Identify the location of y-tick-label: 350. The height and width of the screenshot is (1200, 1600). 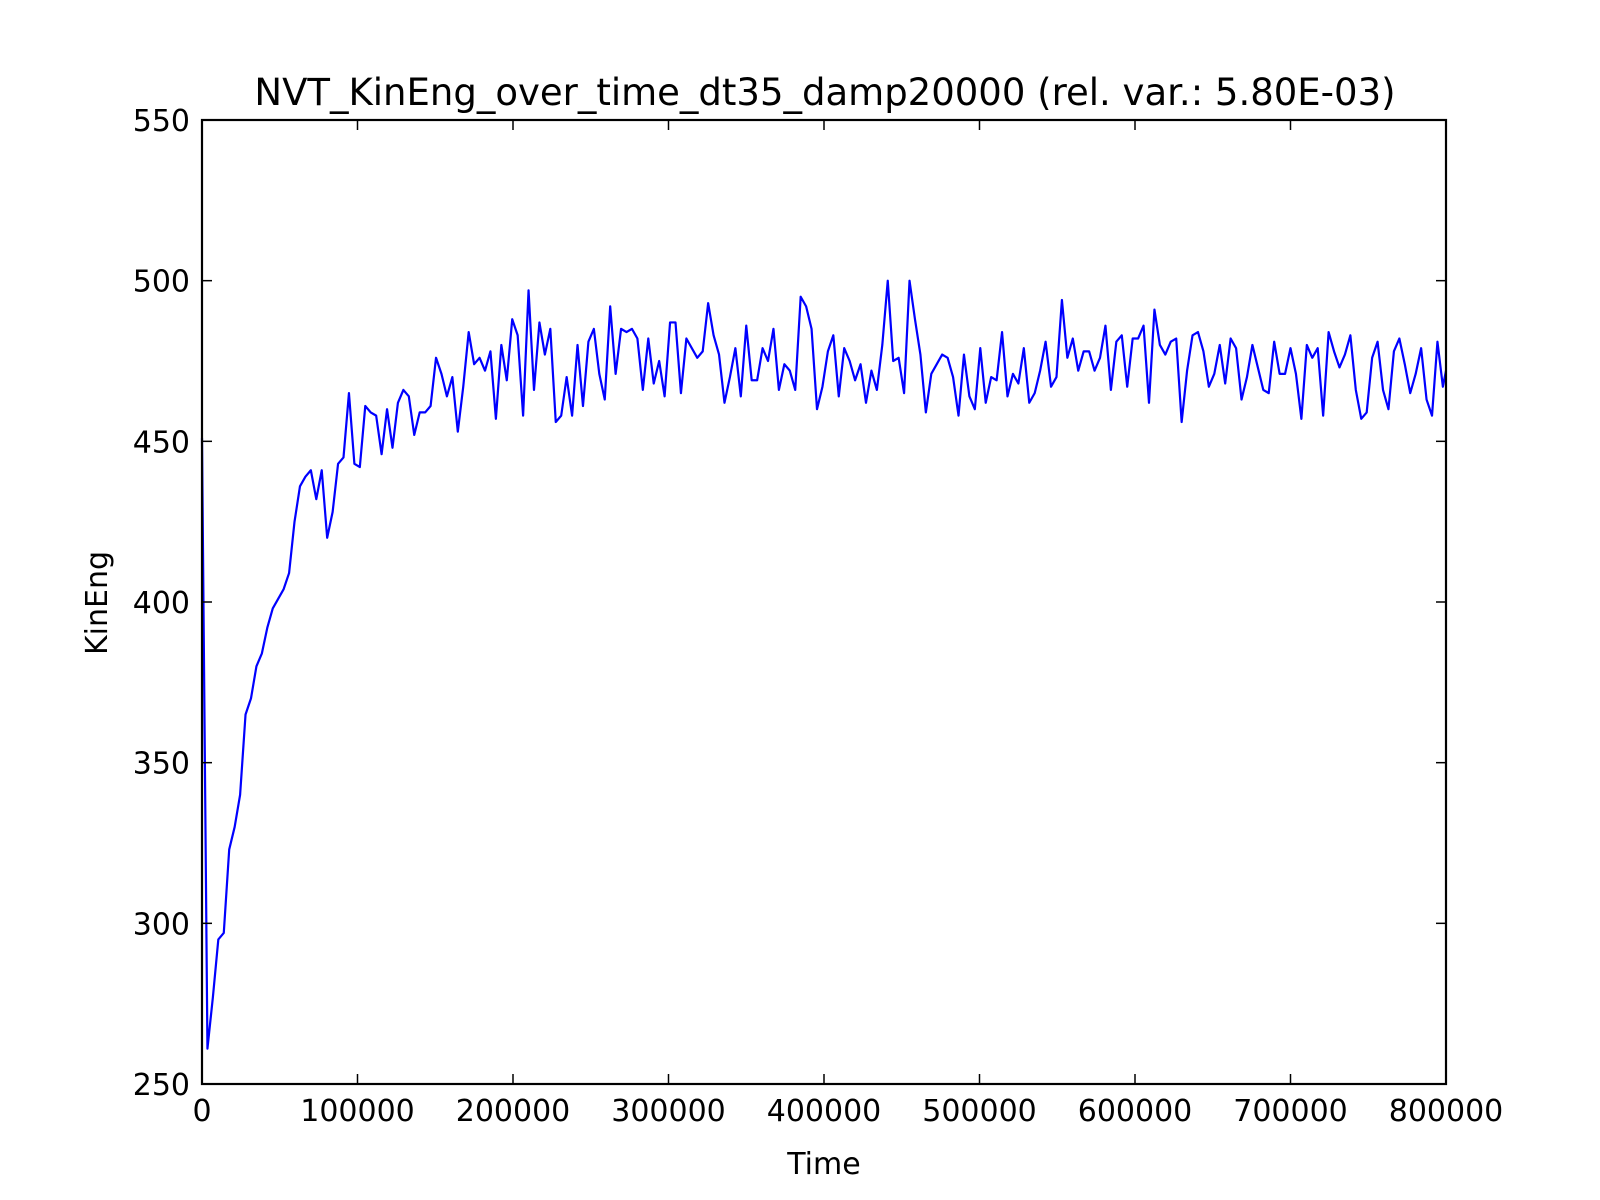
(161, 764).